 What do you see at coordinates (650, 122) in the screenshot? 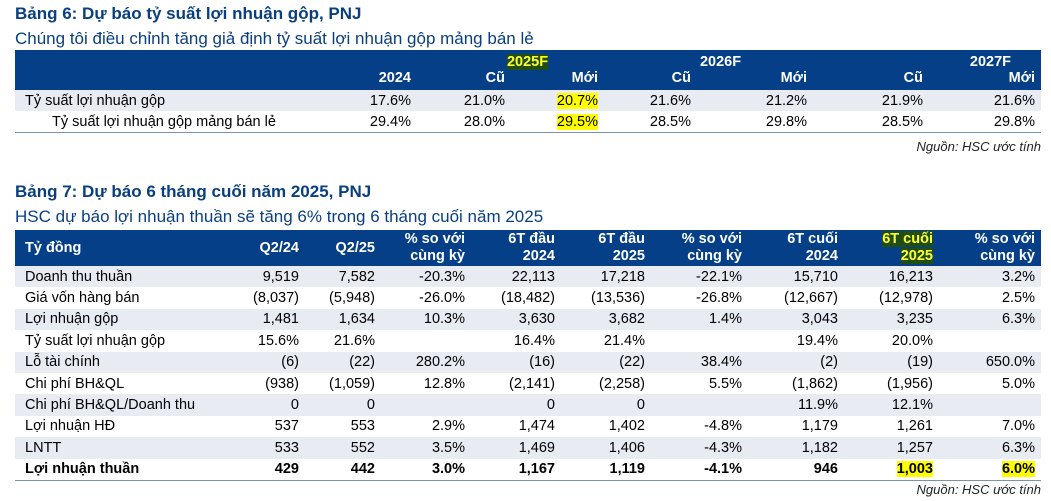
I see `cell: 28.5%` at bounding box center [650, 122].